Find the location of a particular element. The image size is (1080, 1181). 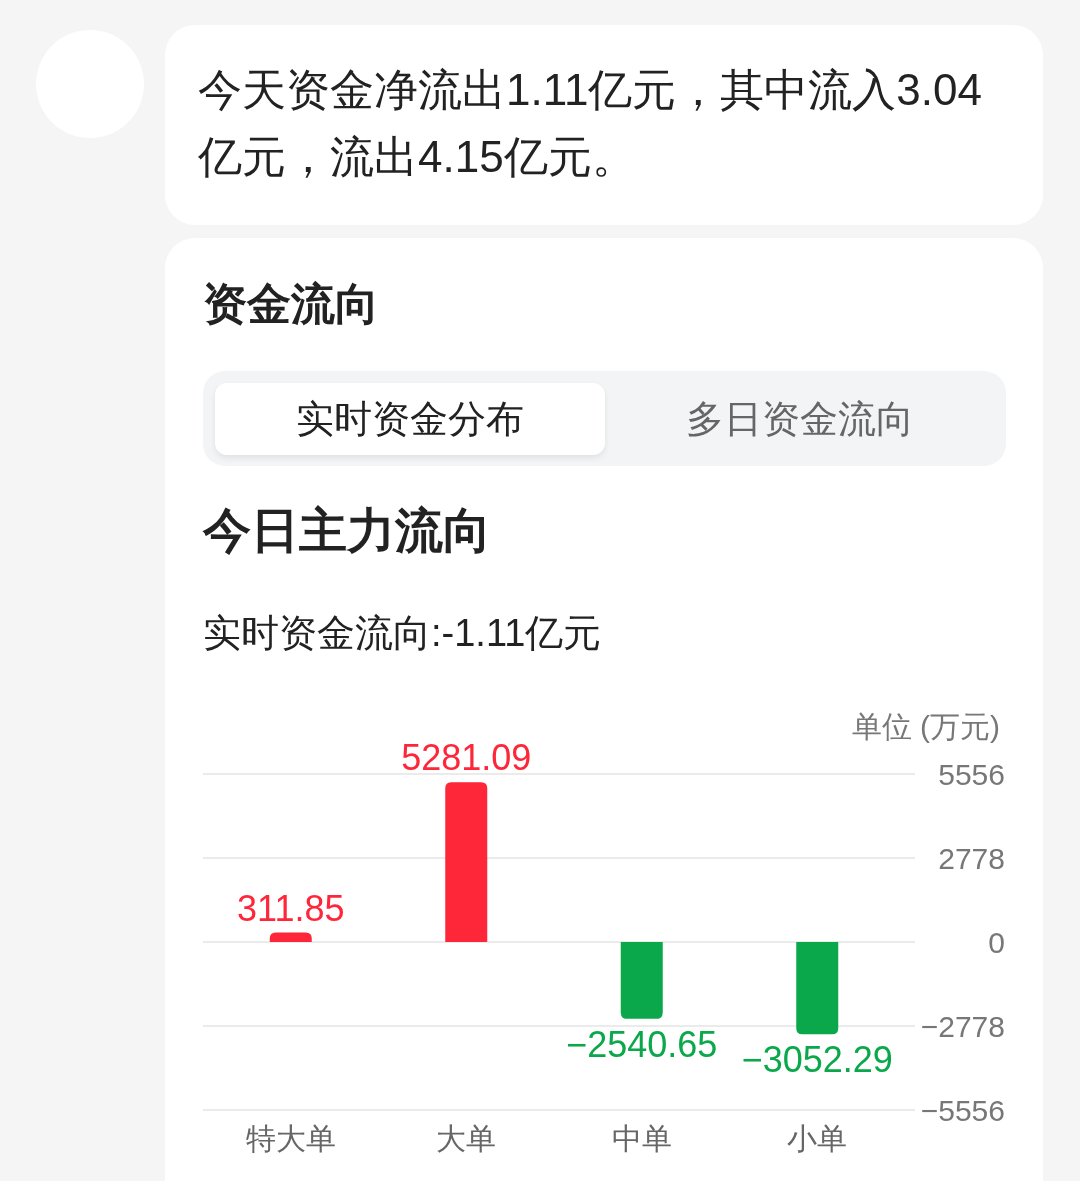

x-tick-label: 大单 is located at coordinates (466, 1138).